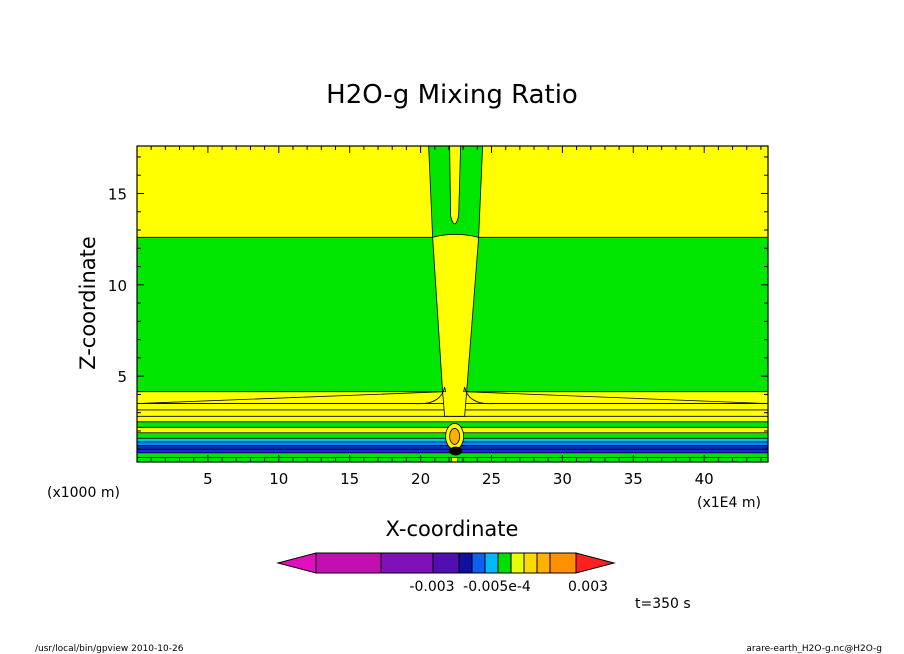  What do you see at coordinates (349, 479) in the screenshot?
I see `x-tick-label-2: 15` at bounding box center [349, 479].